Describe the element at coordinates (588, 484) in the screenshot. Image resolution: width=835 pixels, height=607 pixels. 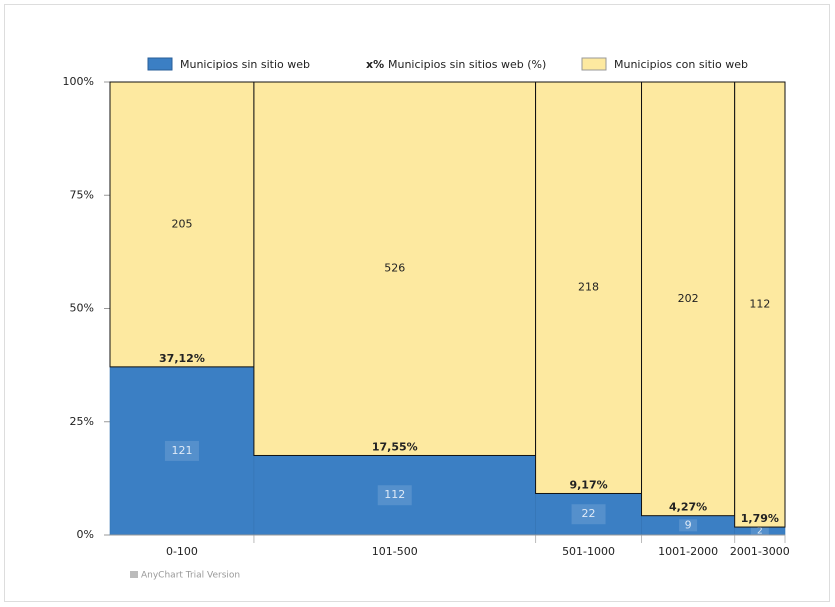
I see `percent-label: 9,17%` at that location.